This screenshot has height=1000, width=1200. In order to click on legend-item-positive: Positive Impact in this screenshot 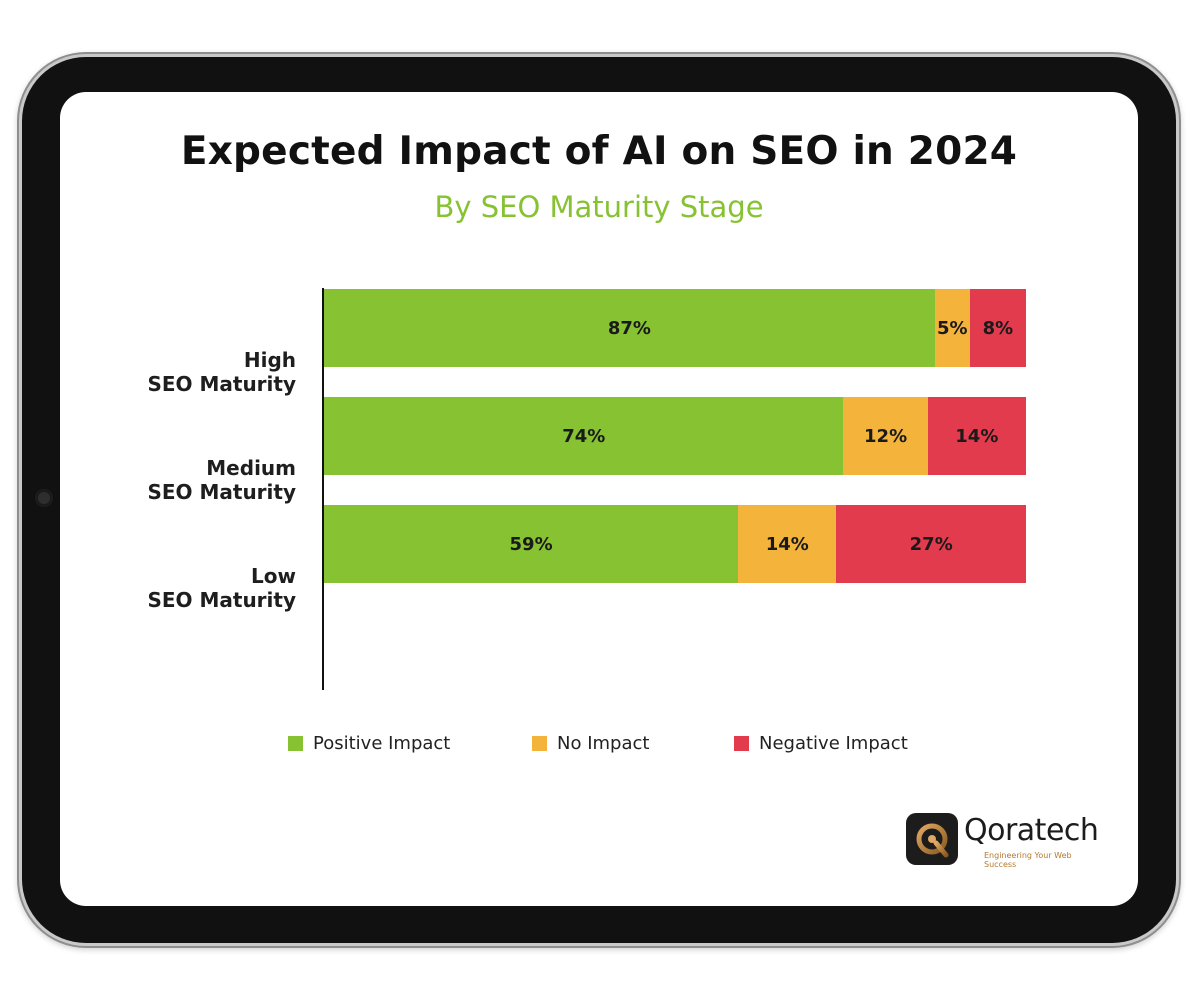, I will do `click(369, 743)`.